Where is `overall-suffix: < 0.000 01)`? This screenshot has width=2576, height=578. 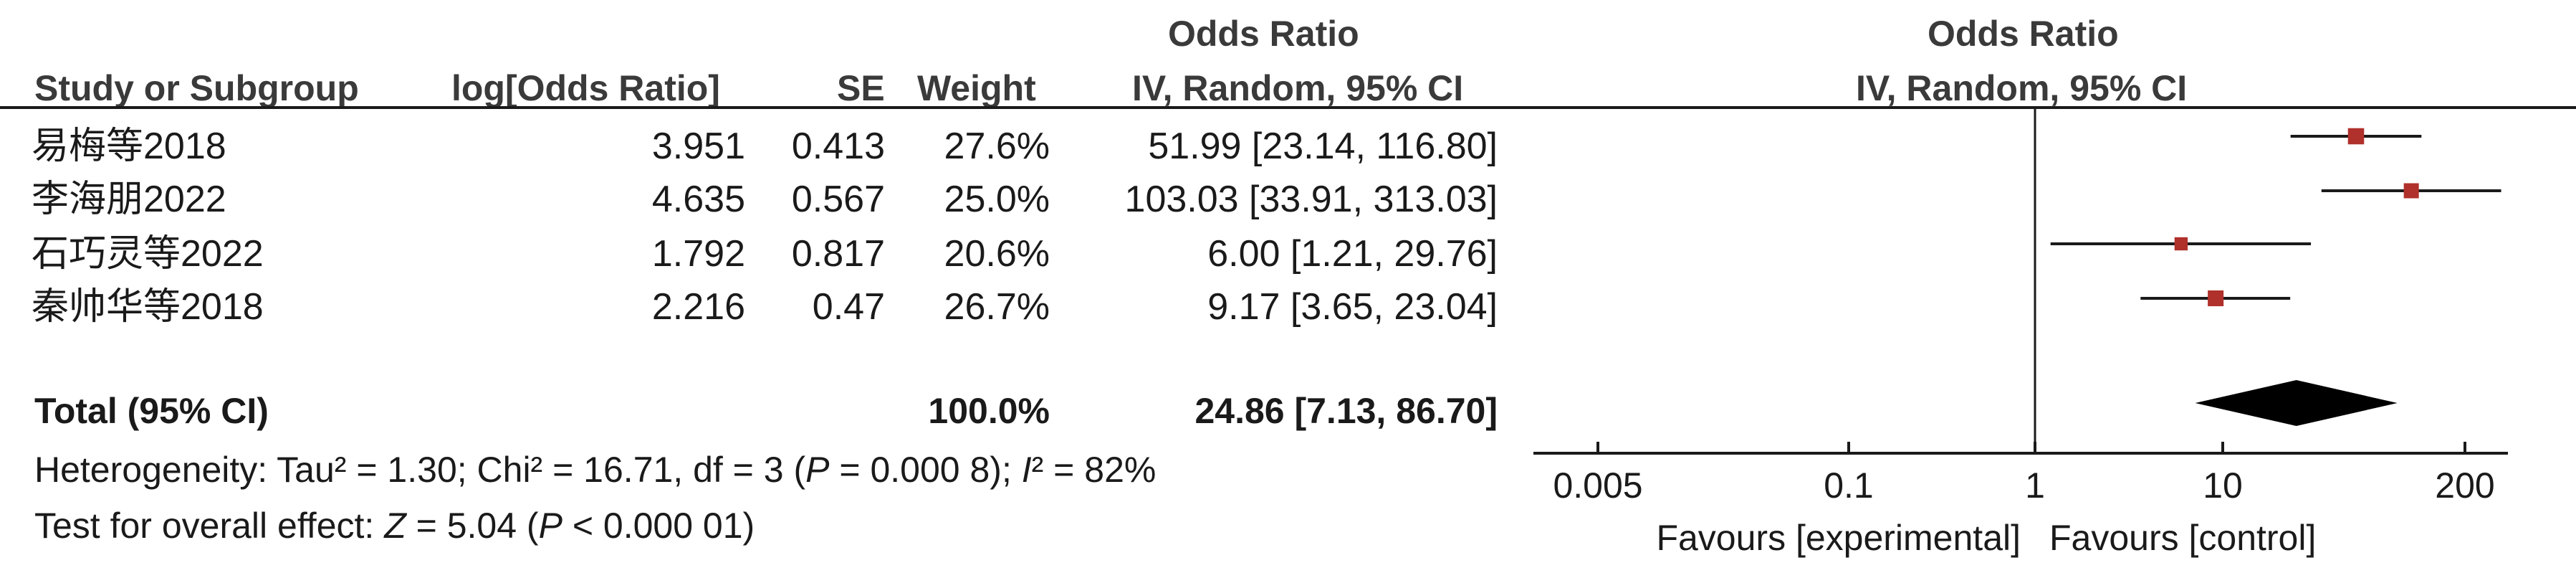
overall-suffix: < 0.000 01) is located at coordinates (659, 526).